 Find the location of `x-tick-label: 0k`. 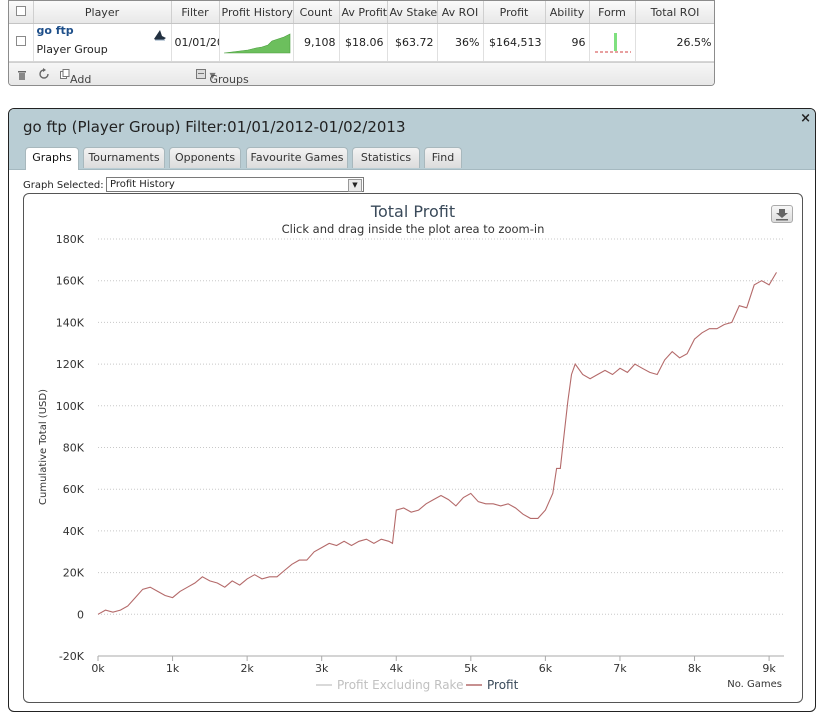

x-tick-label: 0k is located at coordinates (98, 668).